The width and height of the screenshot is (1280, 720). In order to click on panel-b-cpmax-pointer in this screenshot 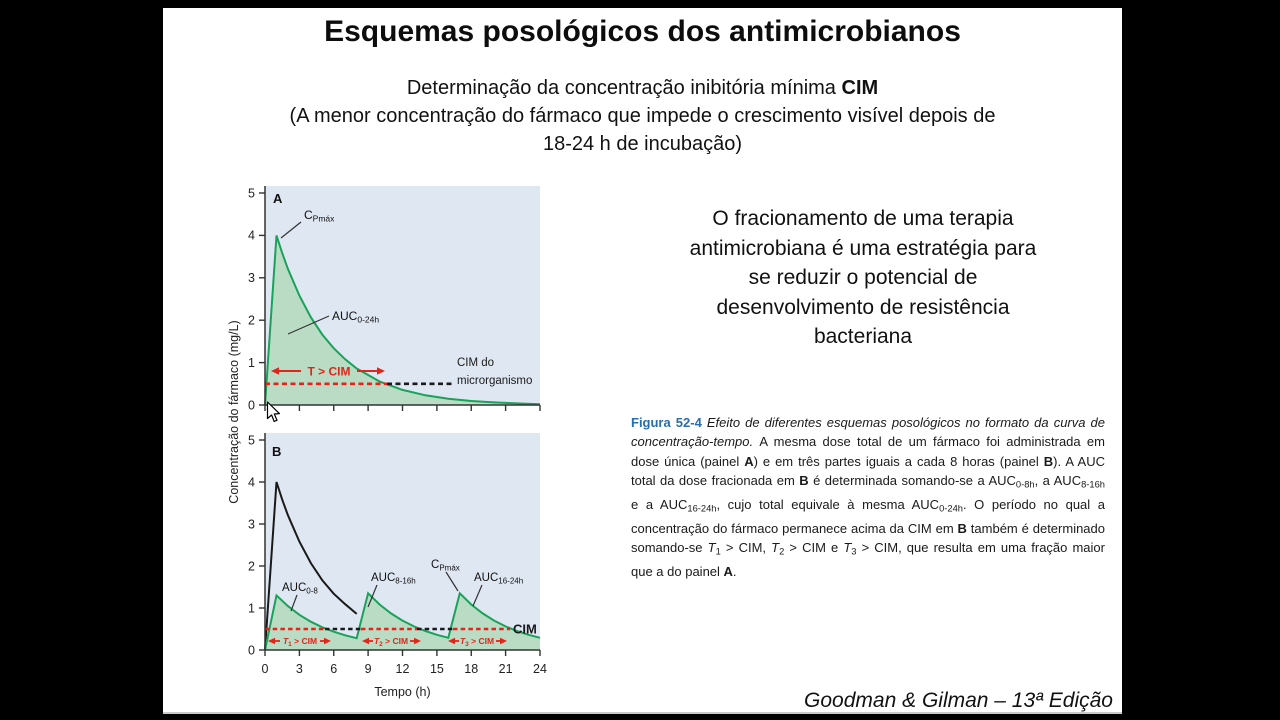, I will do `click(452, 581)`.